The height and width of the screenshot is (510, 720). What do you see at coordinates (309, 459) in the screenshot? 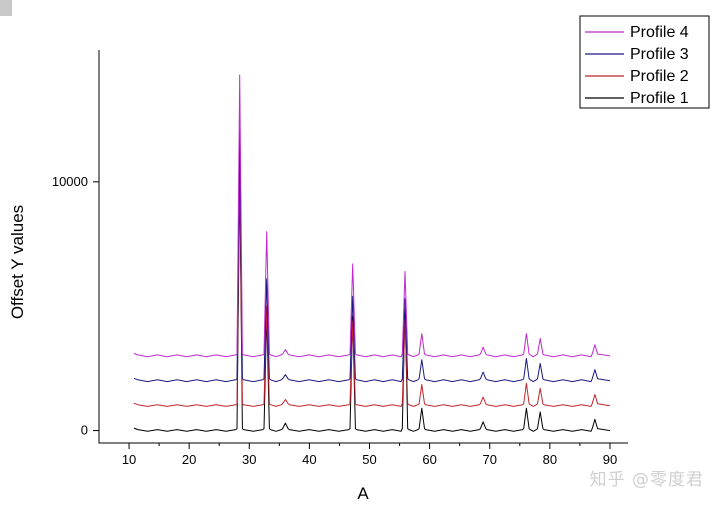
I see `x-tick-label: 40` at bounding box center [309, 459].